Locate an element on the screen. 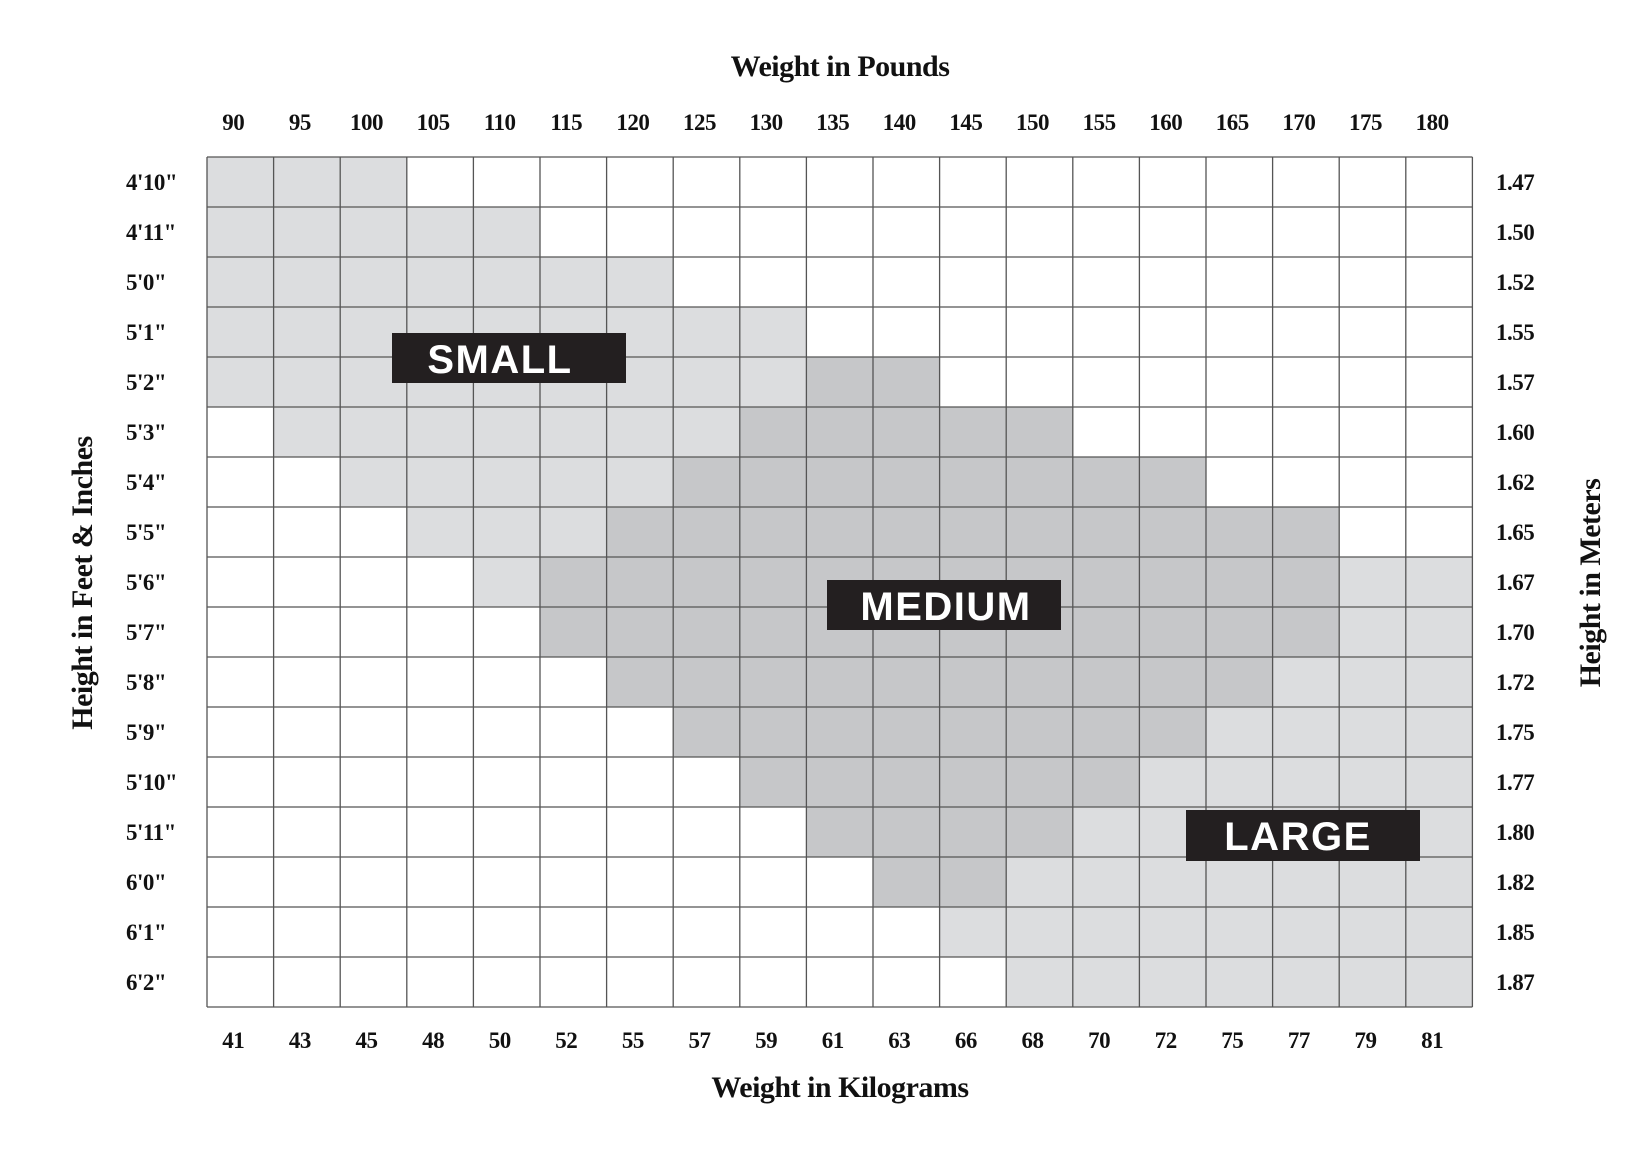 The width and height of the screenshot is (1638, 1169). badge-large: LARGE is located at coordinates (1303, 835).